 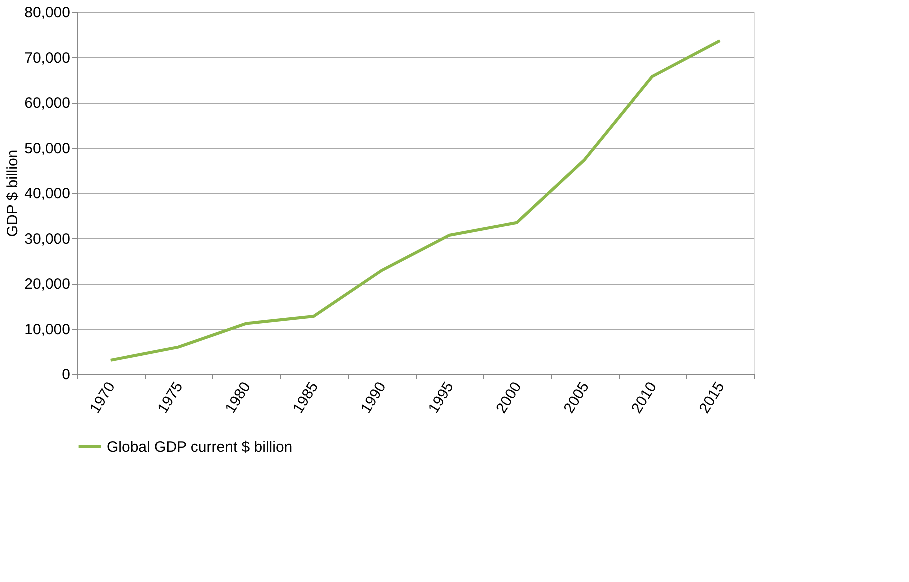 What do you see at coordinates (13, 194) in the screenshot?
I see `y-axis-title: GDP $ billion` at bounding box center [13, 194].